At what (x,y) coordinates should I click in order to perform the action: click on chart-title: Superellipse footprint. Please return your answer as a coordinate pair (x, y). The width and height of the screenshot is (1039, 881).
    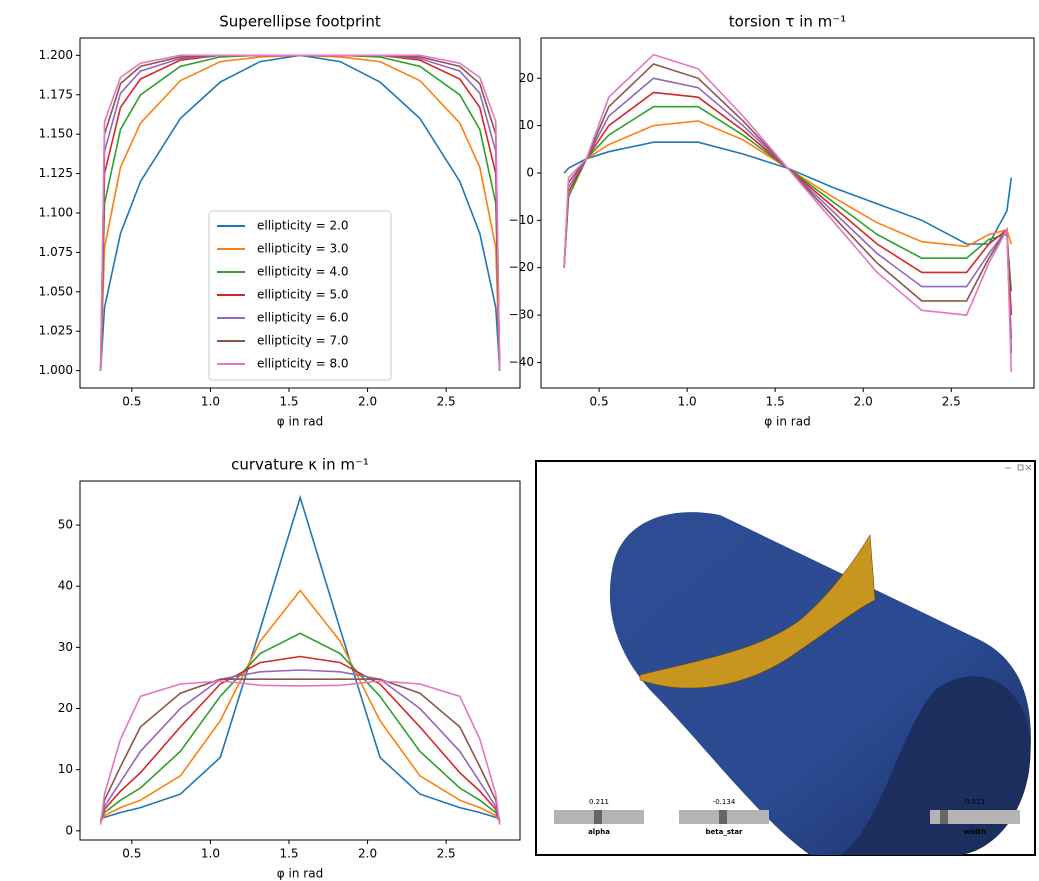
    Looking at the image, I should click on (300, 22).